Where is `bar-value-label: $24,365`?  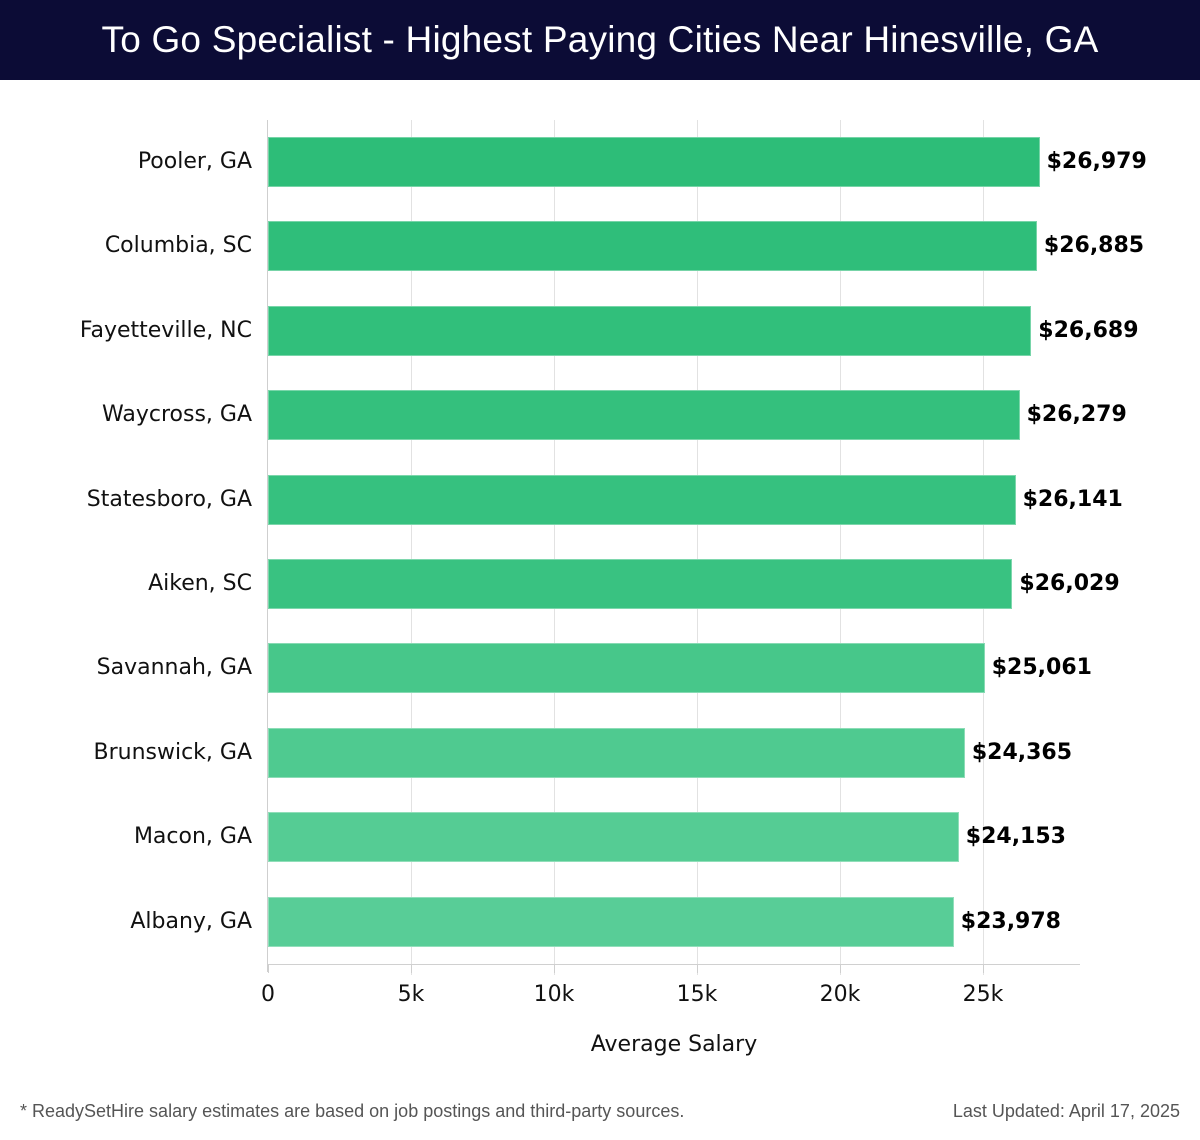
bar-value-label: $24,365 is located at coordinates (1022, 752).